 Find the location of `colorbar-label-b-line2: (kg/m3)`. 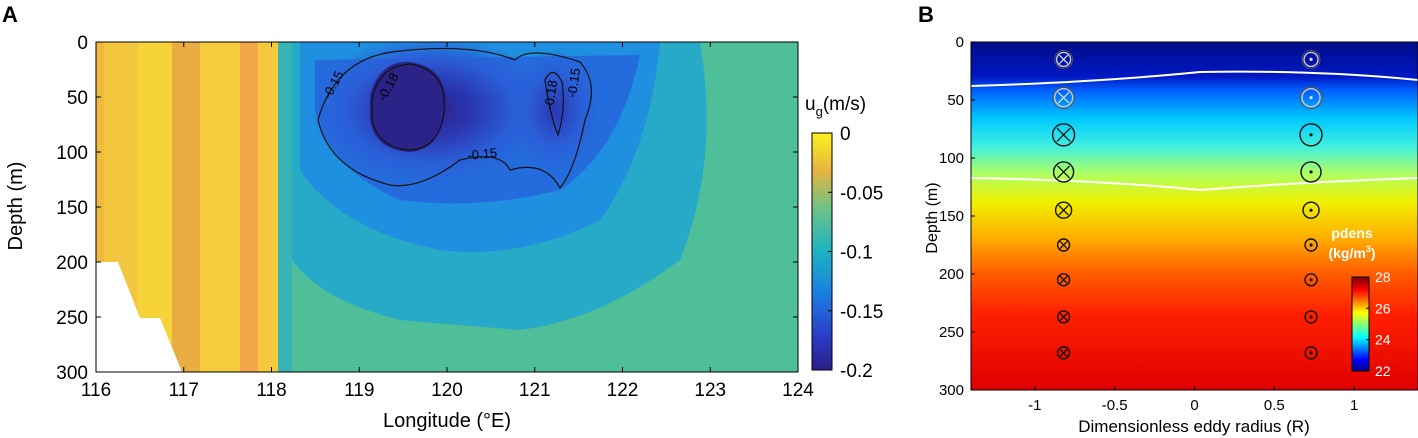

colorbar-label-b-line2: (kg/m3) is located at coordinates (1351, 252).